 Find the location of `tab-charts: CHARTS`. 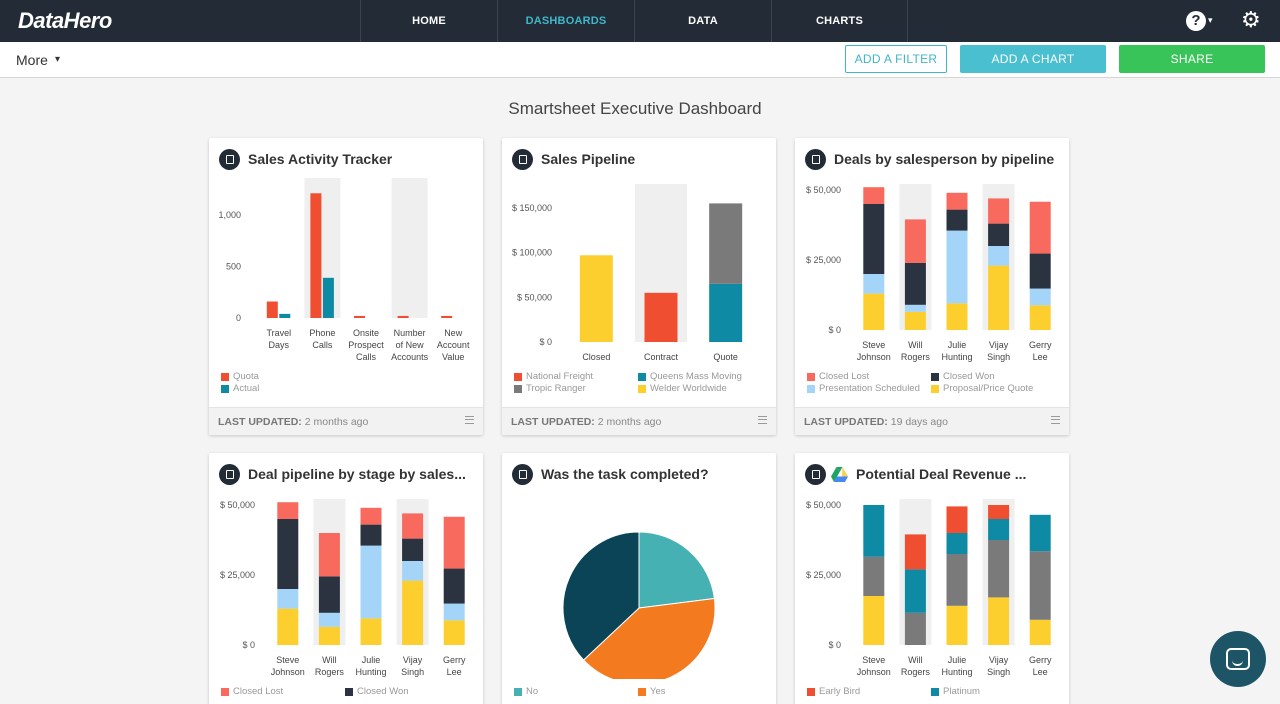

tab-charts: CHARTS is located at coordinates (839, 21).